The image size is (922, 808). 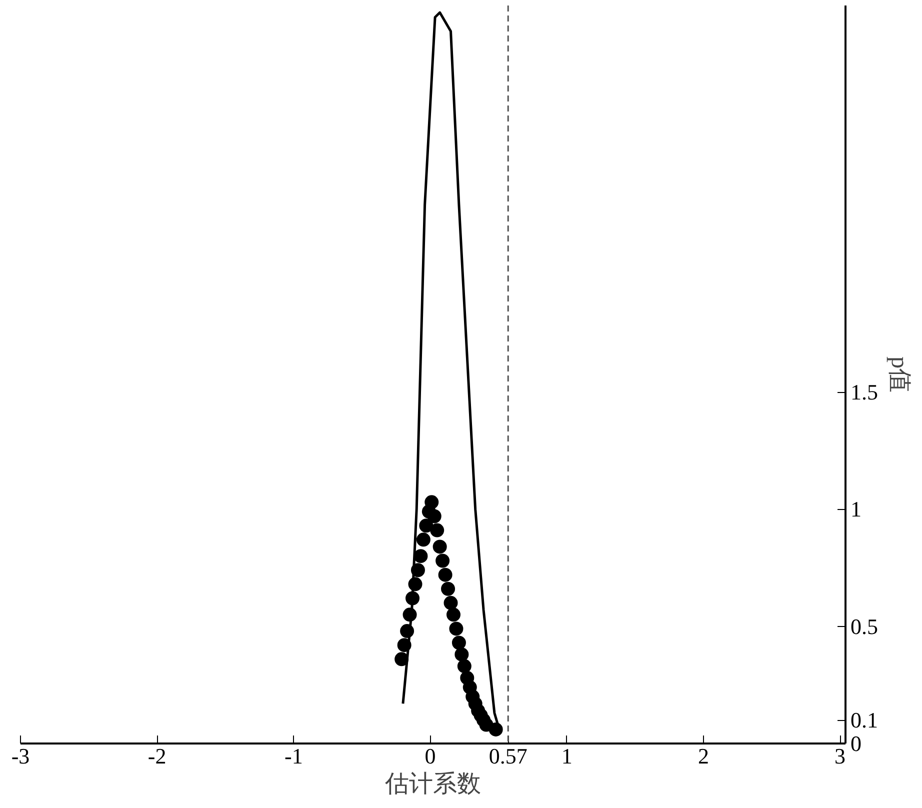 I want to click on y-tick-label: 1.5, so click(x=864, y=392).